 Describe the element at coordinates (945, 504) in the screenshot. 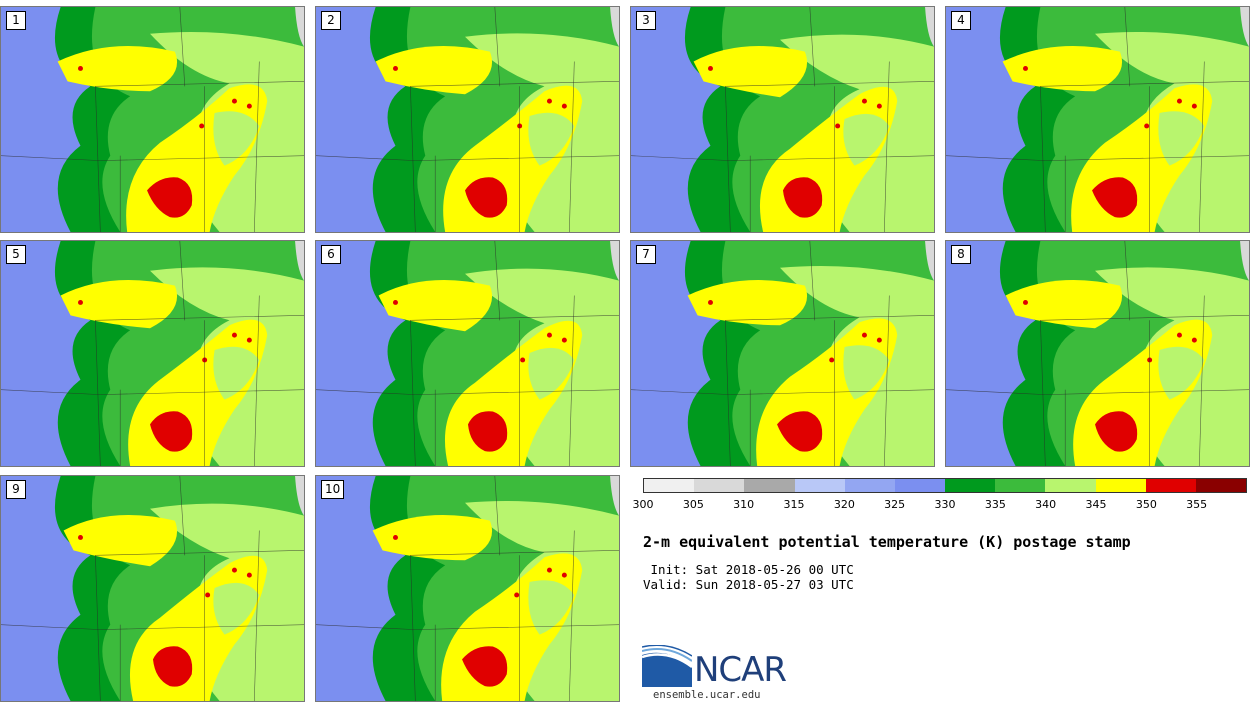

I see `colorbar-tick-label: 330` at that location.